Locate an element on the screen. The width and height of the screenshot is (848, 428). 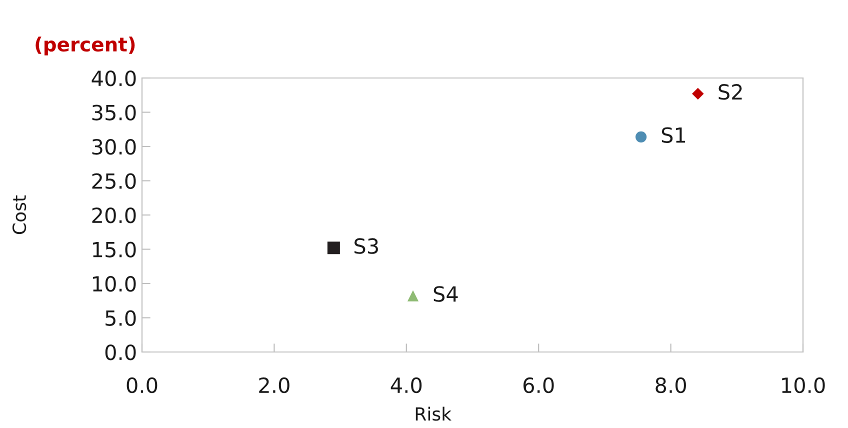
y-axis-title: Cost is located at coordinates (19, 214).